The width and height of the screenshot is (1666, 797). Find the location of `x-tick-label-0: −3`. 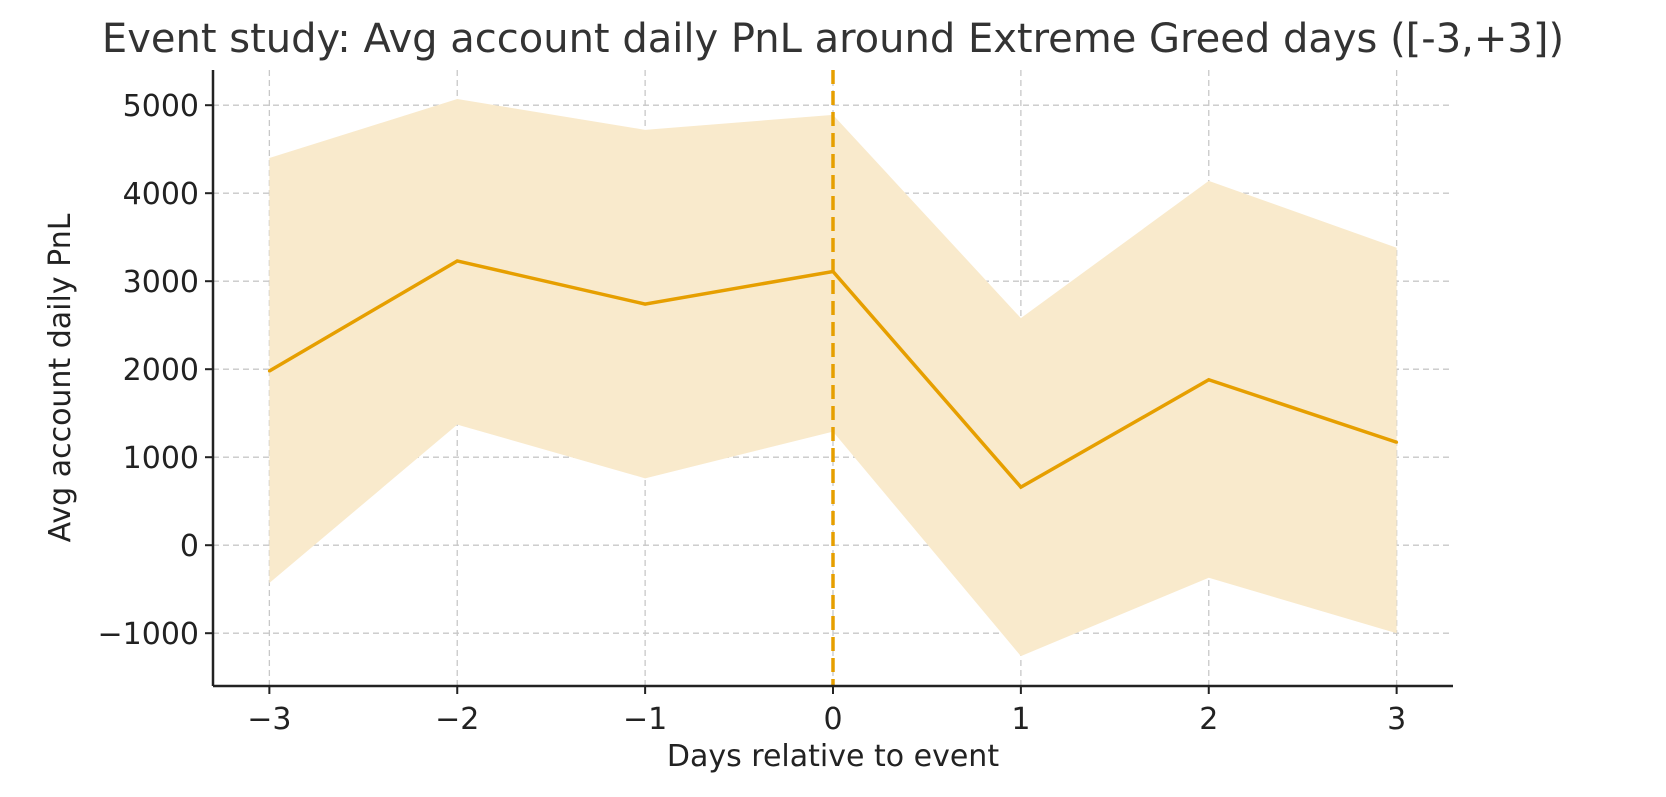

x-tick-label-0: −3 is located at coordinates (269, 719).